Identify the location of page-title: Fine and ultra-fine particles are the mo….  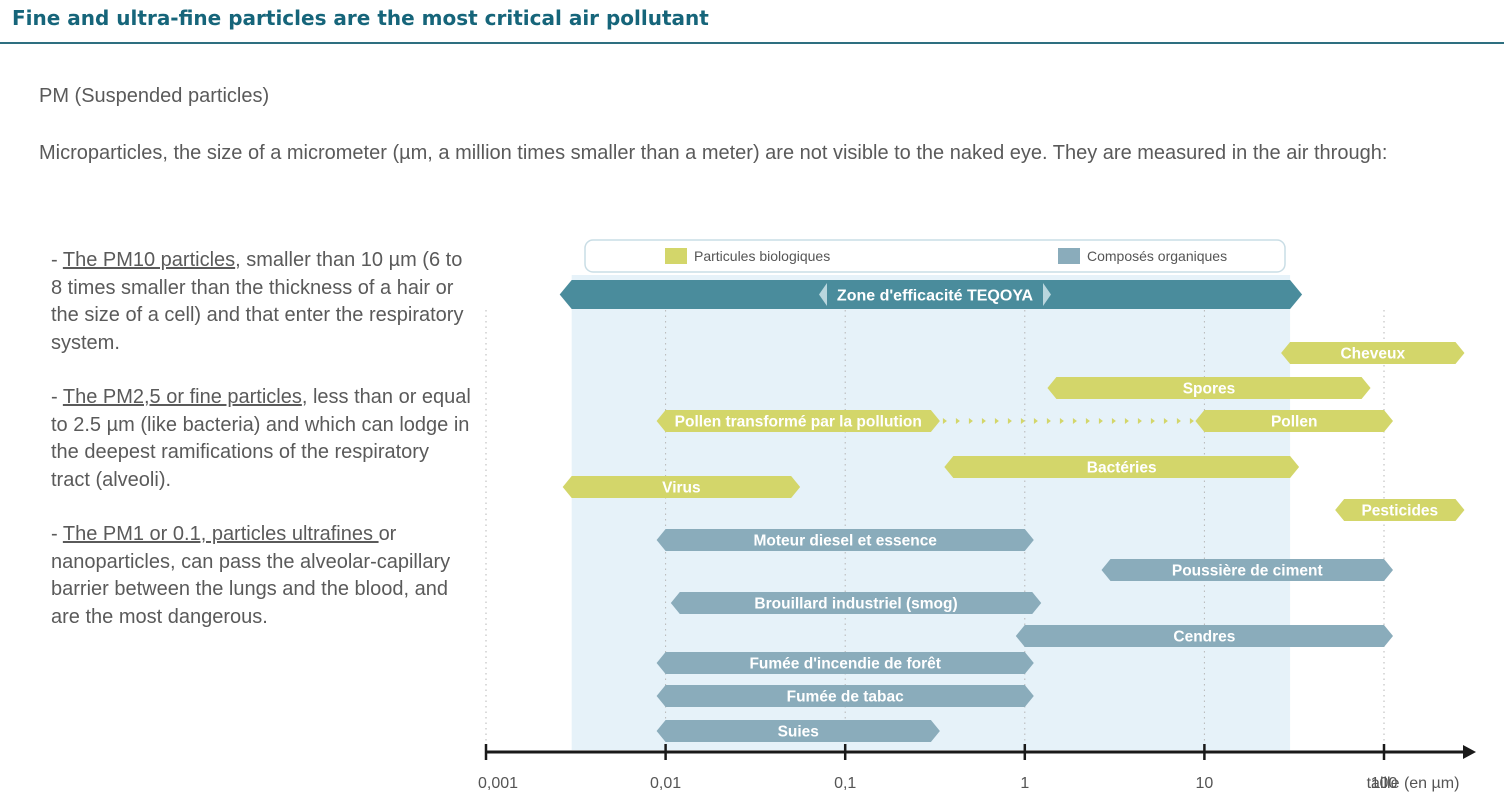
(360, 18).